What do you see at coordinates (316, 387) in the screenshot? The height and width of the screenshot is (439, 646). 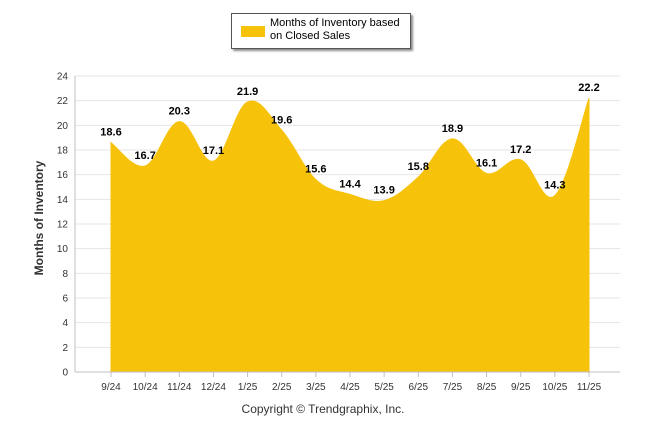 I see `x-tick-label-6: 3/25` at bounding box center [316, 387].